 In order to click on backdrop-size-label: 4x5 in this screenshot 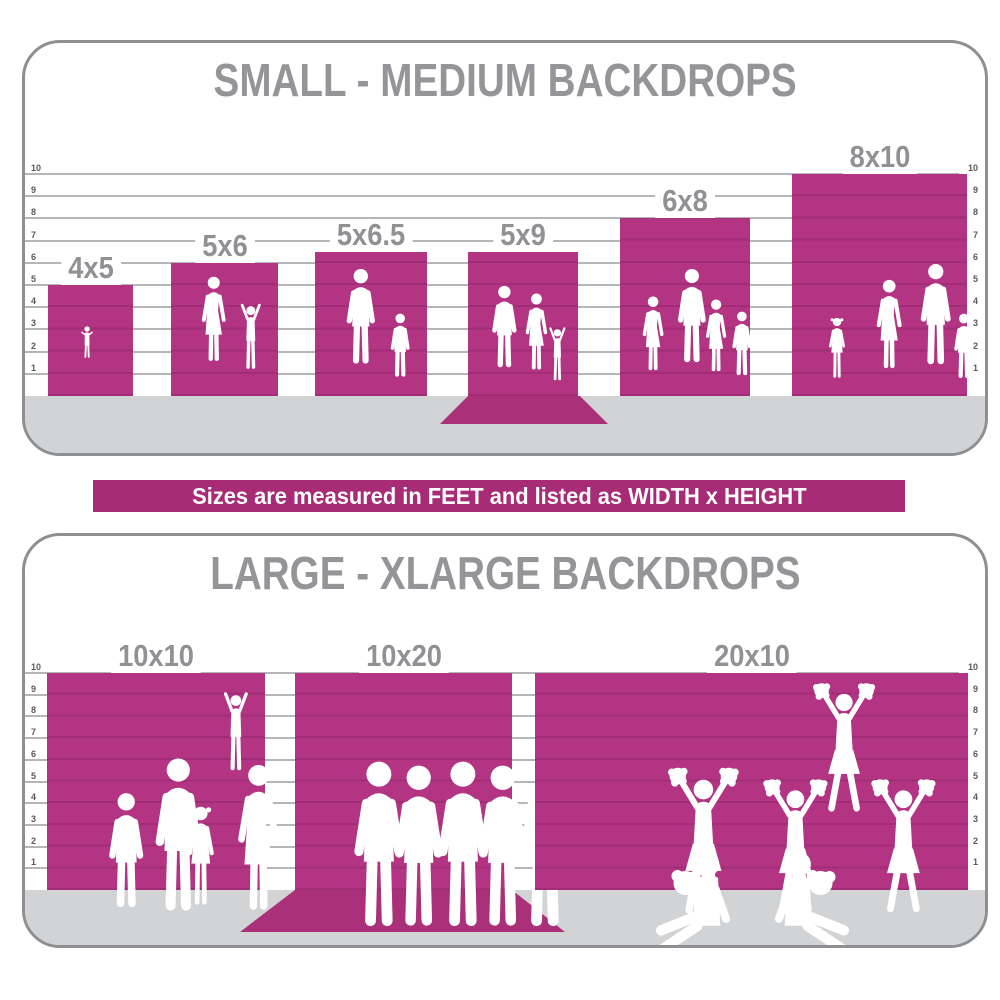, I will do `click(90, 268)`.